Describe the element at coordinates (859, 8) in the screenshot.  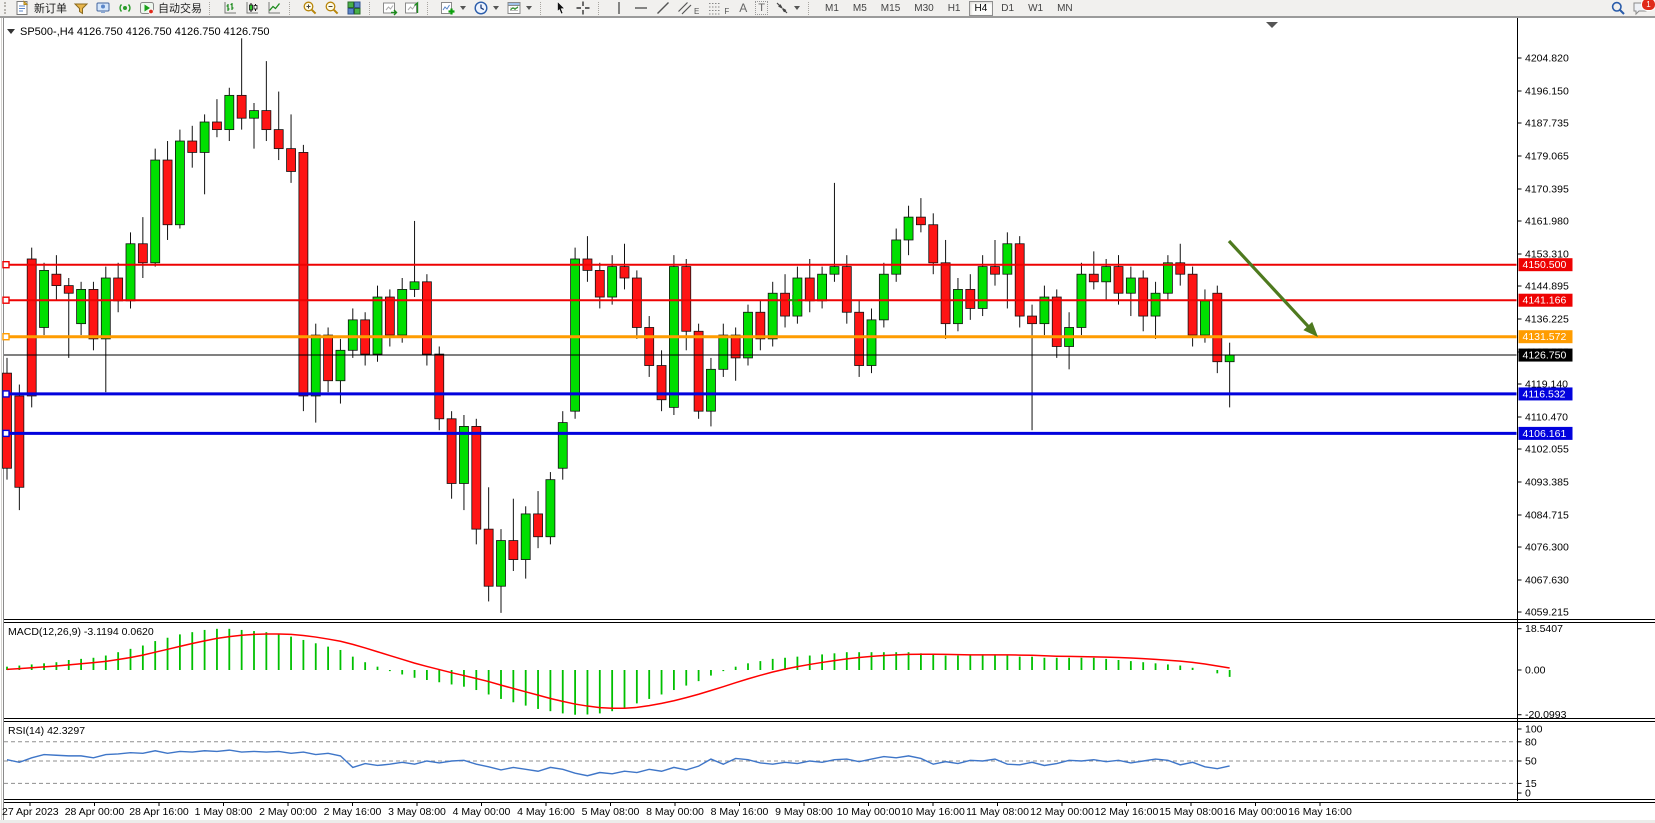
I see `timeframe-M5: M5` at that location.